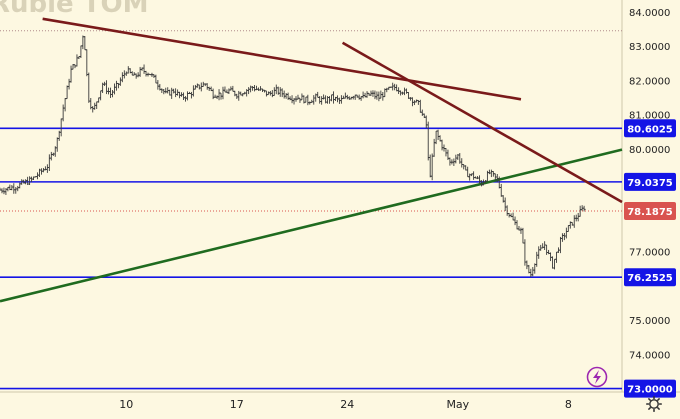 The height and width of the screenshot is (419, 680). What do you see at coordinates (649, 13) in the screenshot?
I see `price-axis-label: 84.0000` at bounding box center [649, 13].